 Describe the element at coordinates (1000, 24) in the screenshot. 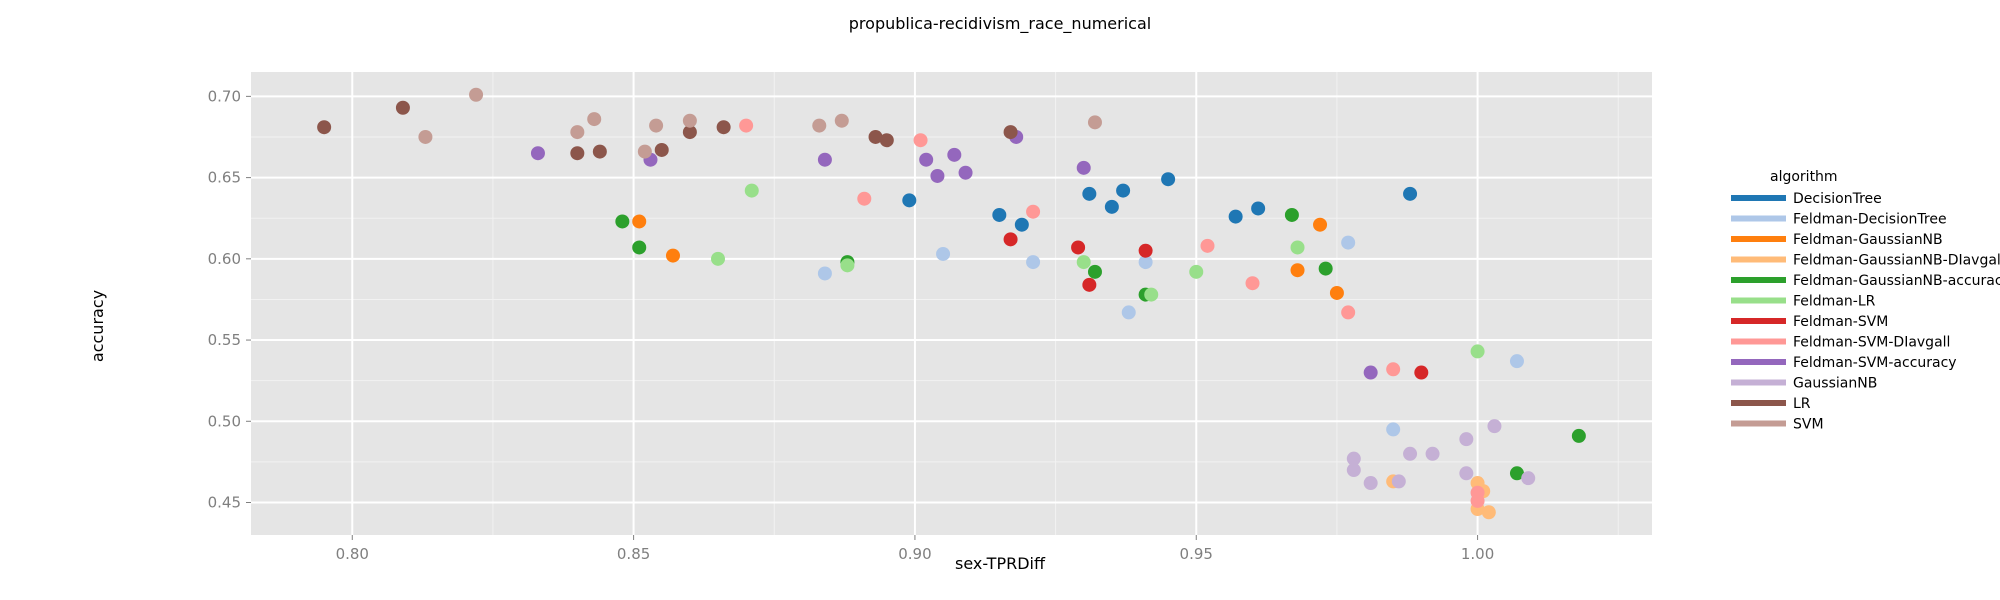

I see `chart-title: propublica-recidivism_race_numerical` at that location.